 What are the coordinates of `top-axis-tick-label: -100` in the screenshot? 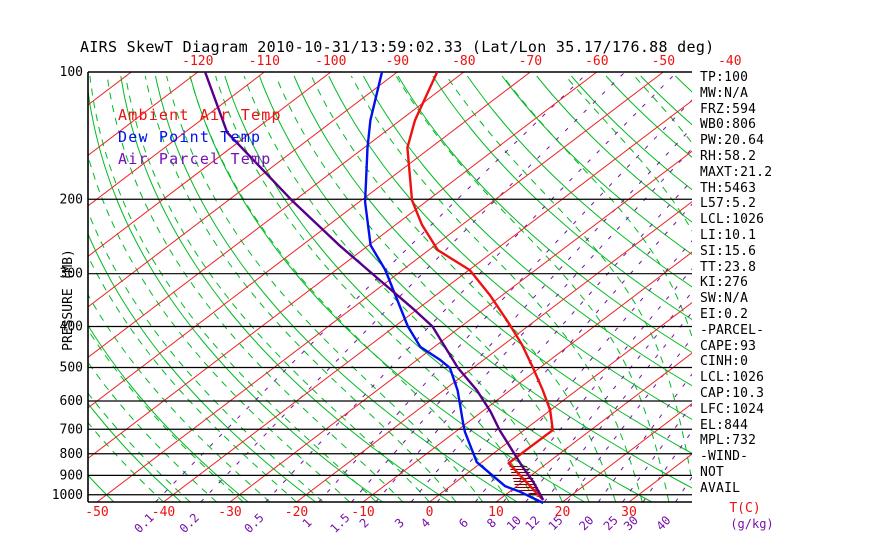 It's located at (330, 61).